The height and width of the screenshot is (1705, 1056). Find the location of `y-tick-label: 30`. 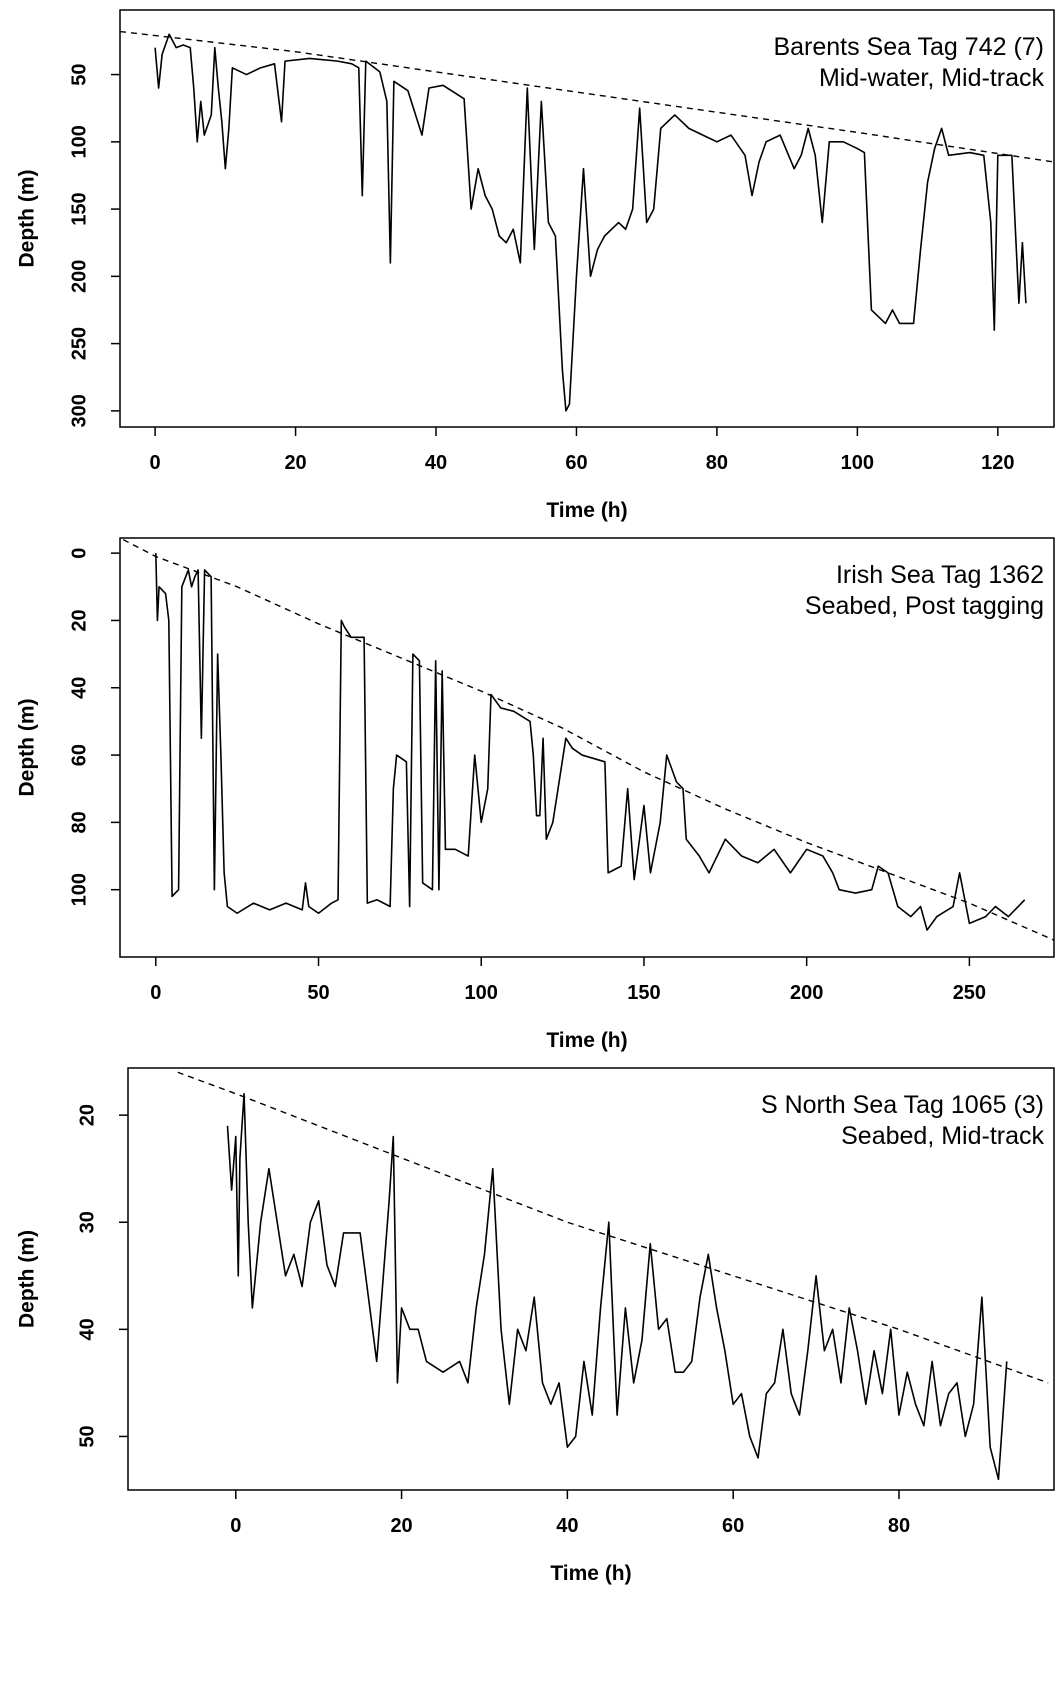

y-tick-label: 30 is located at coordinates (87, 1222).